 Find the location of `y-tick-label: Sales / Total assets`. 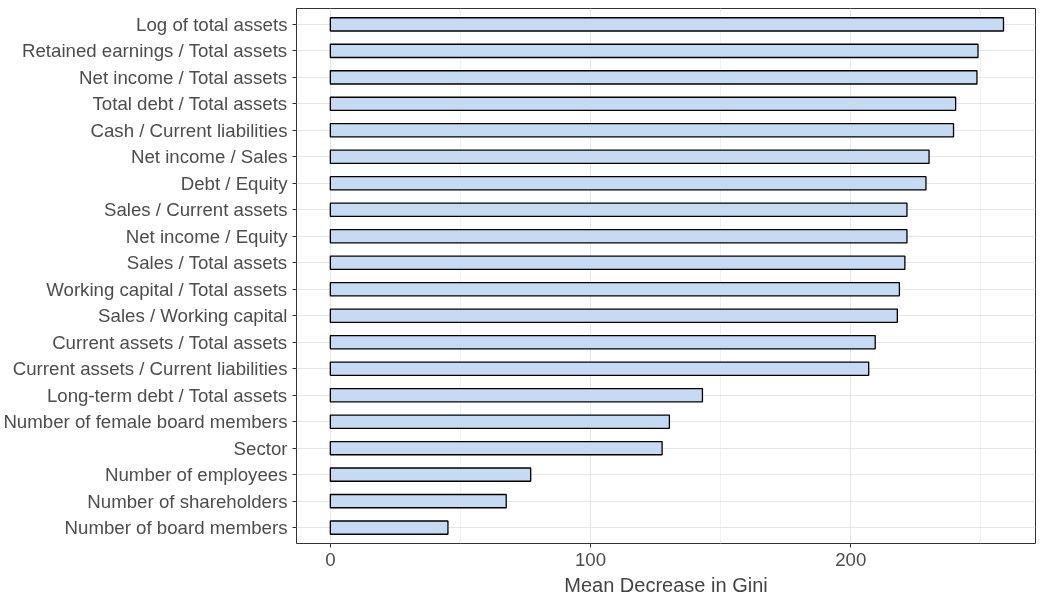

y-tick-label: Sales / Total assets is located at coordinates (207, 263).